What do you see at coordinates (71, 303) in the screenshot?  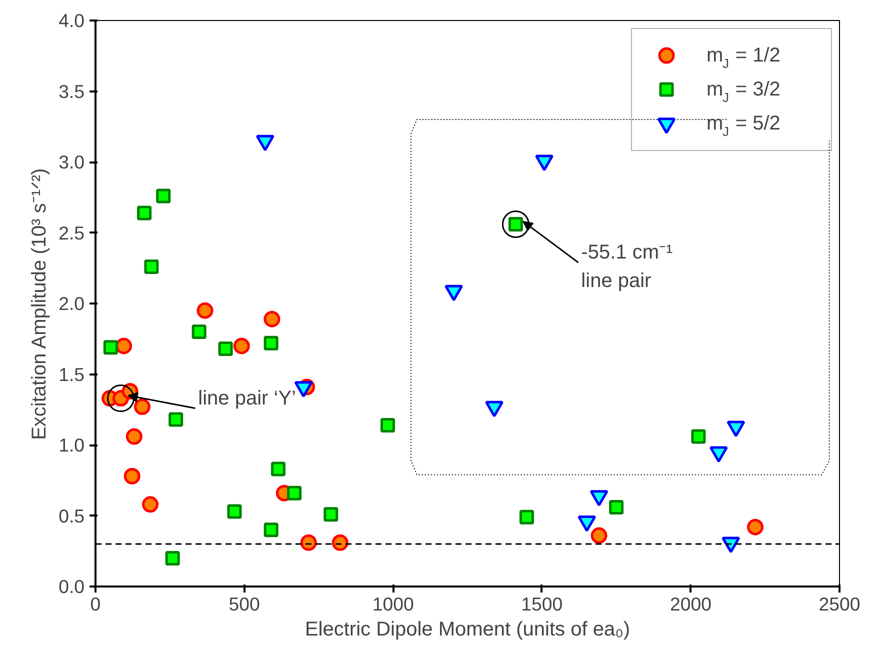 I see `y-tick-label: 2.0` at bounding box center [71, 303].